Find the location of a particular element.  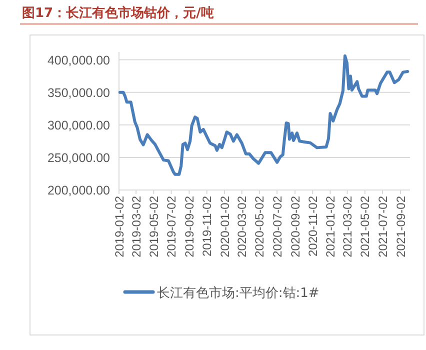

x-tick-label: 2021-09-02 is located at coordinates (401, 227).